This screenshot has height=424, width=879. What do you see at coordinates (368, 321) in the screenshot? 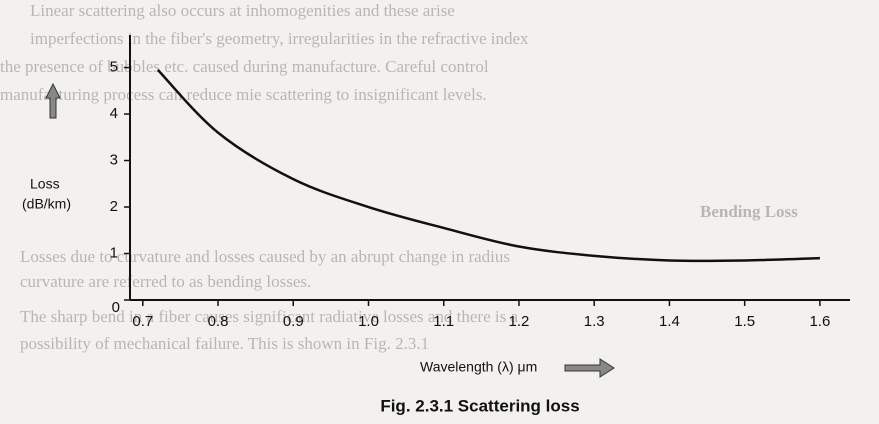
I see `x-tick-label: 1.0` at bounding box center [368, 321].